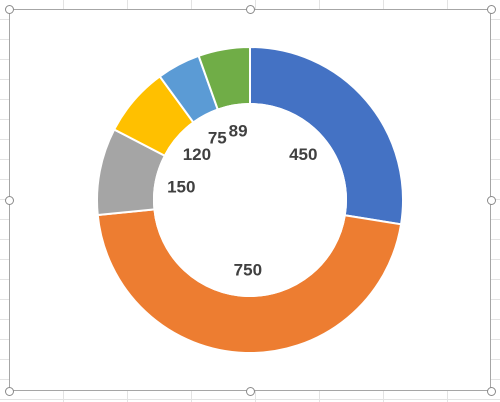  What do you see at coordinates (9, 9) in the screenshot?
I see `resize-handle-top-left` at bounding box center [9, 9].